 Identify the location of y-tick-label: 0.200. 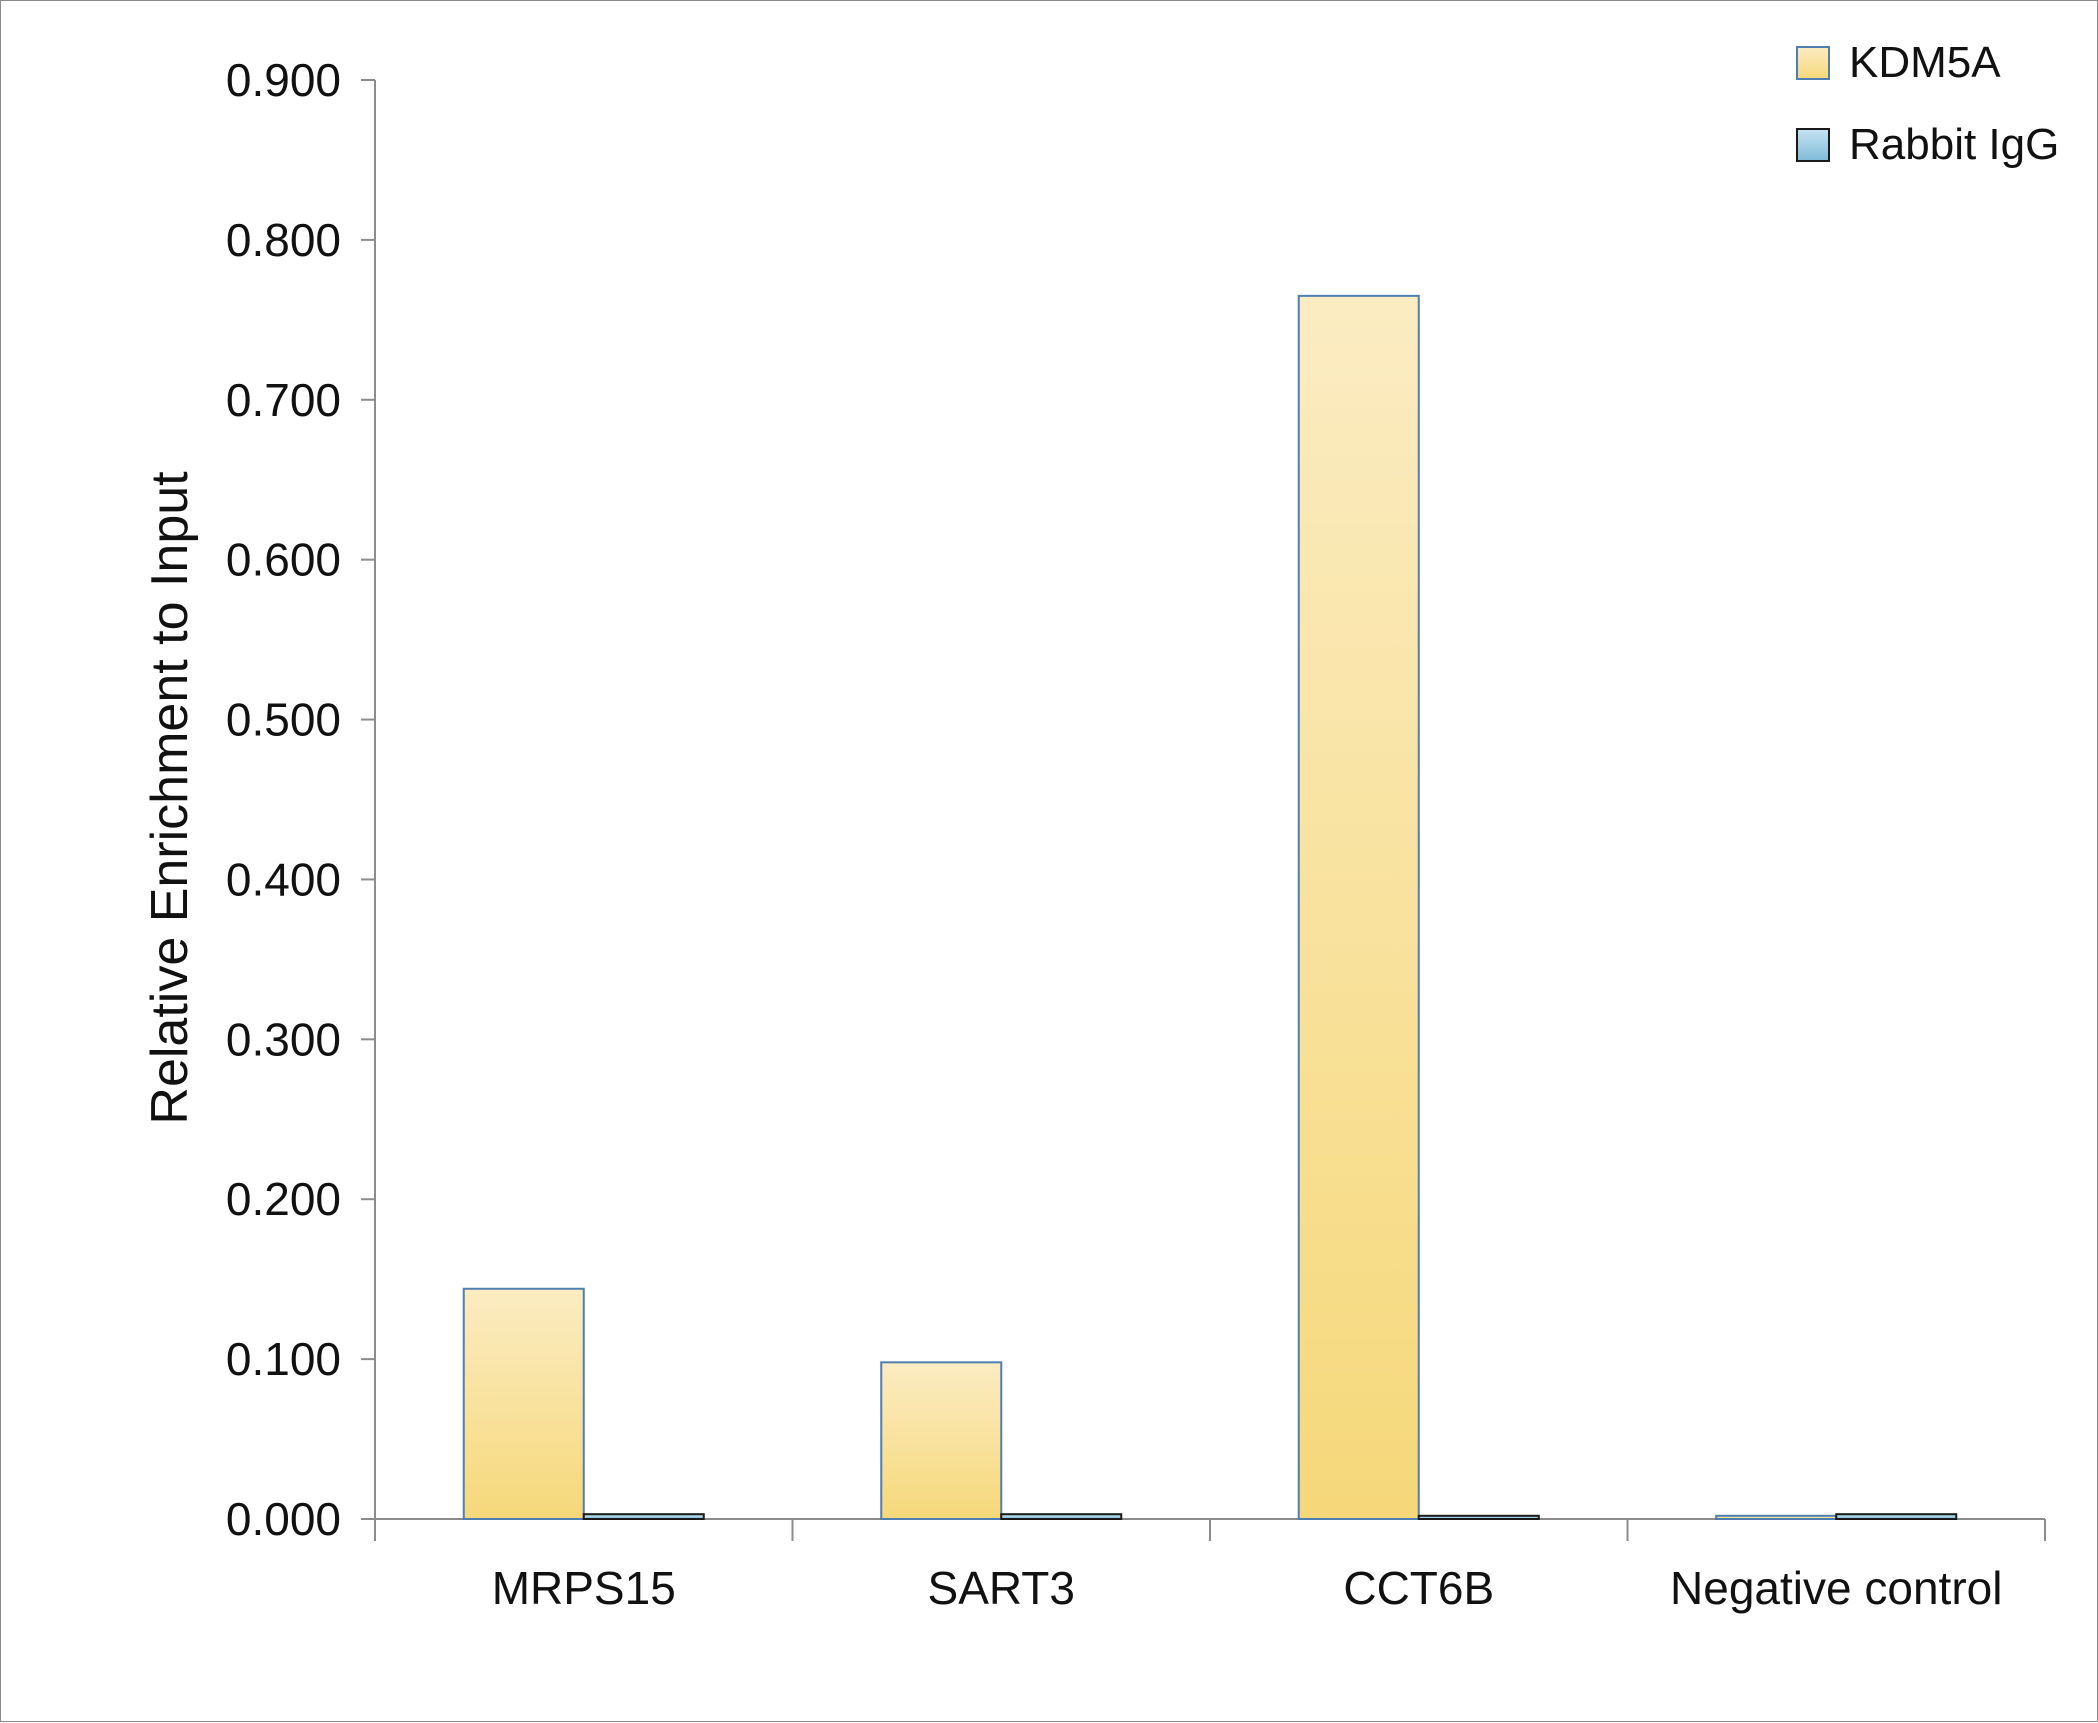
(283, 1199).